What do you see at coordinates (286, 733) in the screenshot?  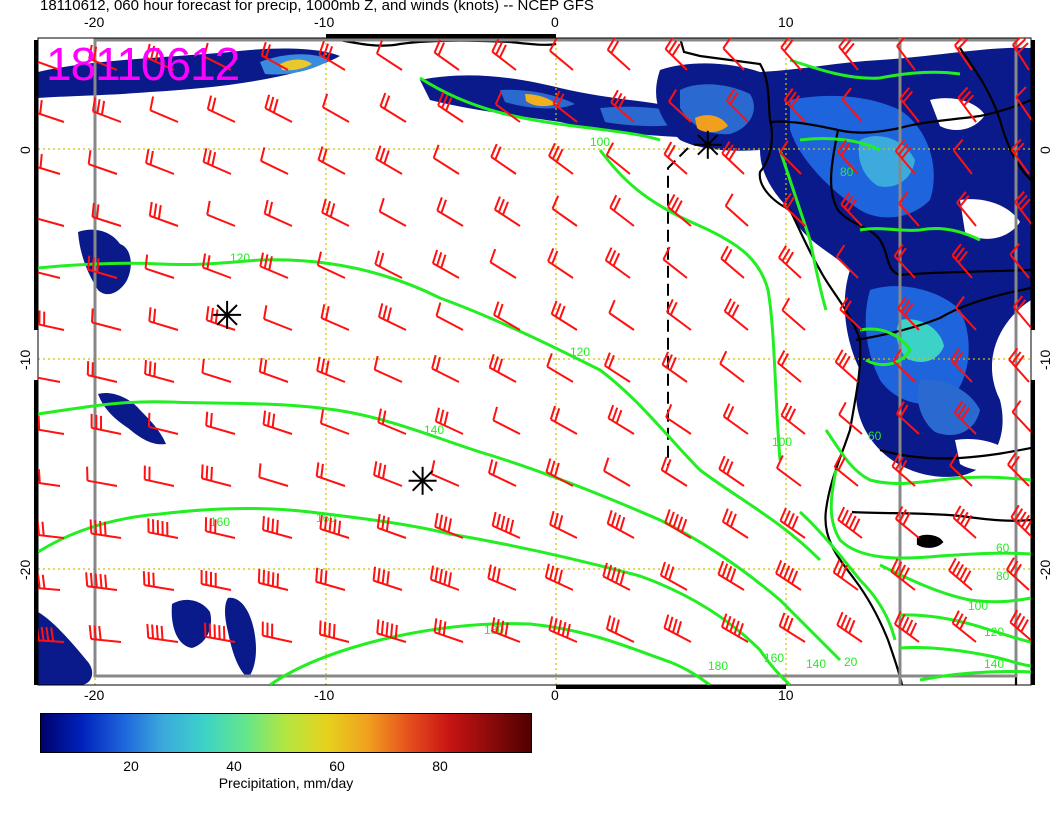 I see `precip-colorbar` at bounding box center [286, 733].